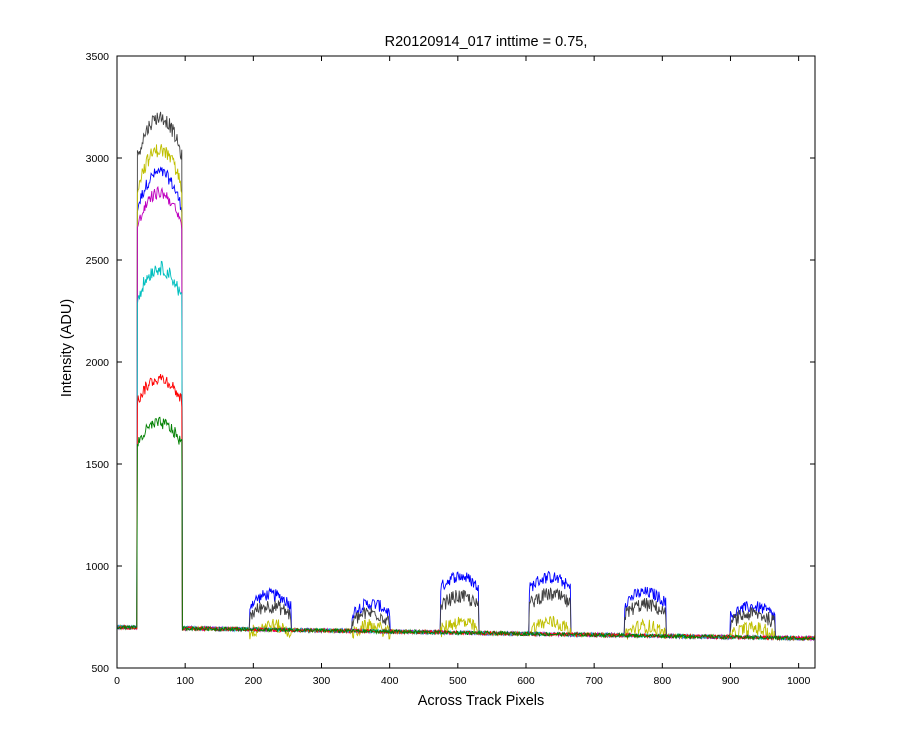  I want to click on y-tick-label: 2000, so click(98, 363).